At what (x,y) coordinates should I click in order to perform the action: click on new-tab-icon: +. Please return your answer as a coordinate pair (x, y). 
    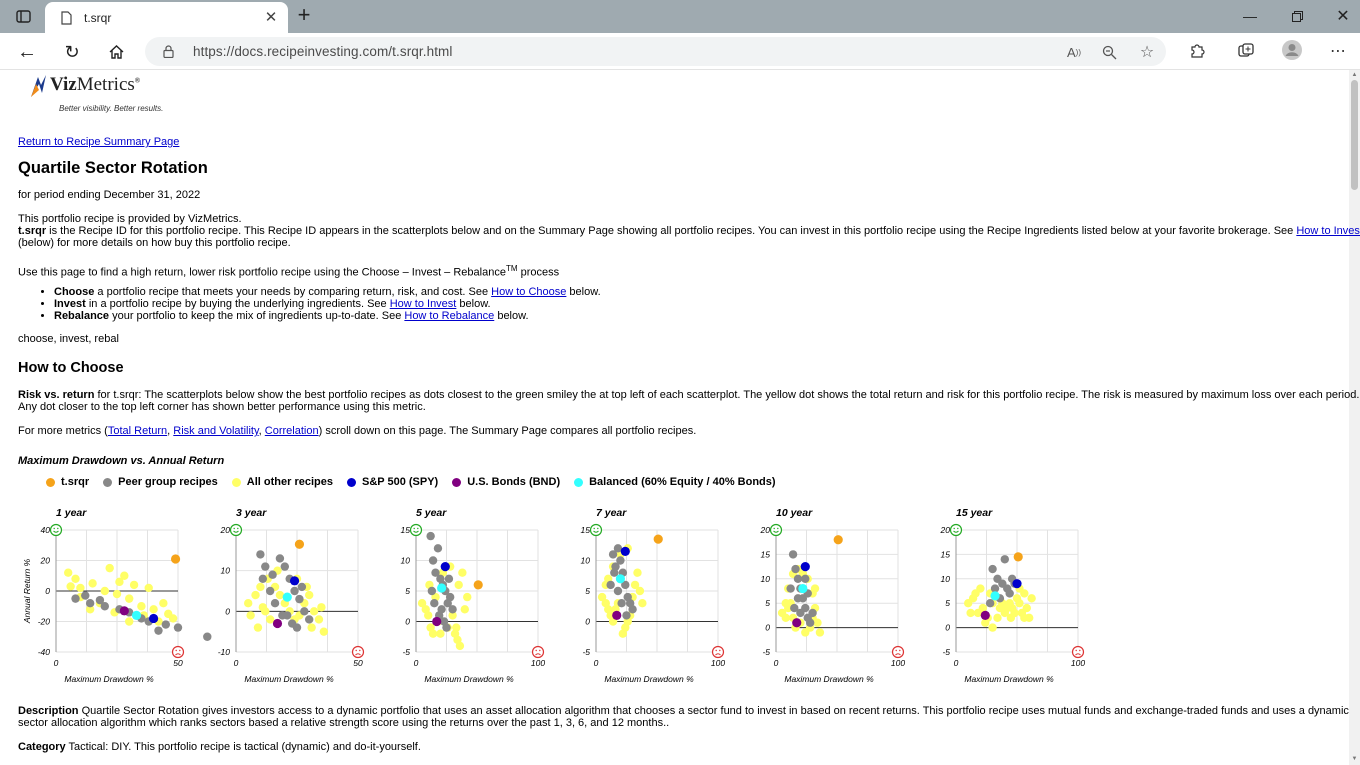
    Looking at the image, I should click on (304, 14).